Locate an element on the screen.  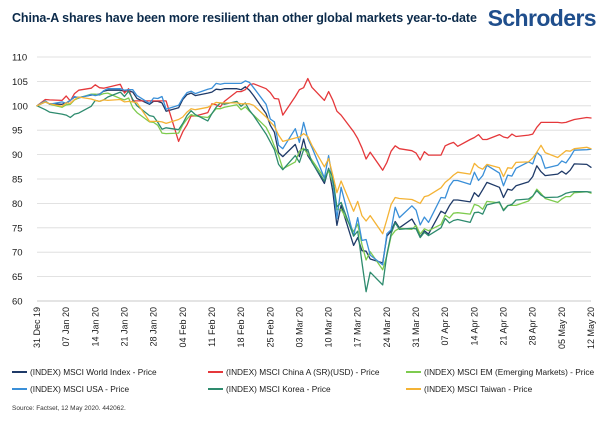
y-tick-label: 85 is located at coordinates (17, 180).